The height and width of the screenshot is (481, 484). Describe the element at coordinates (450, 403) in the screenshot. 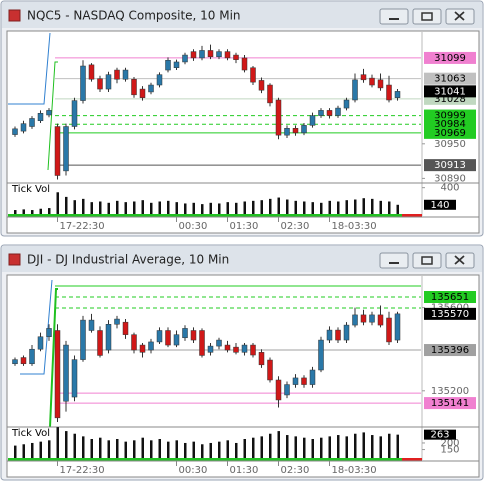

I see `level-label: 135141` at that location.